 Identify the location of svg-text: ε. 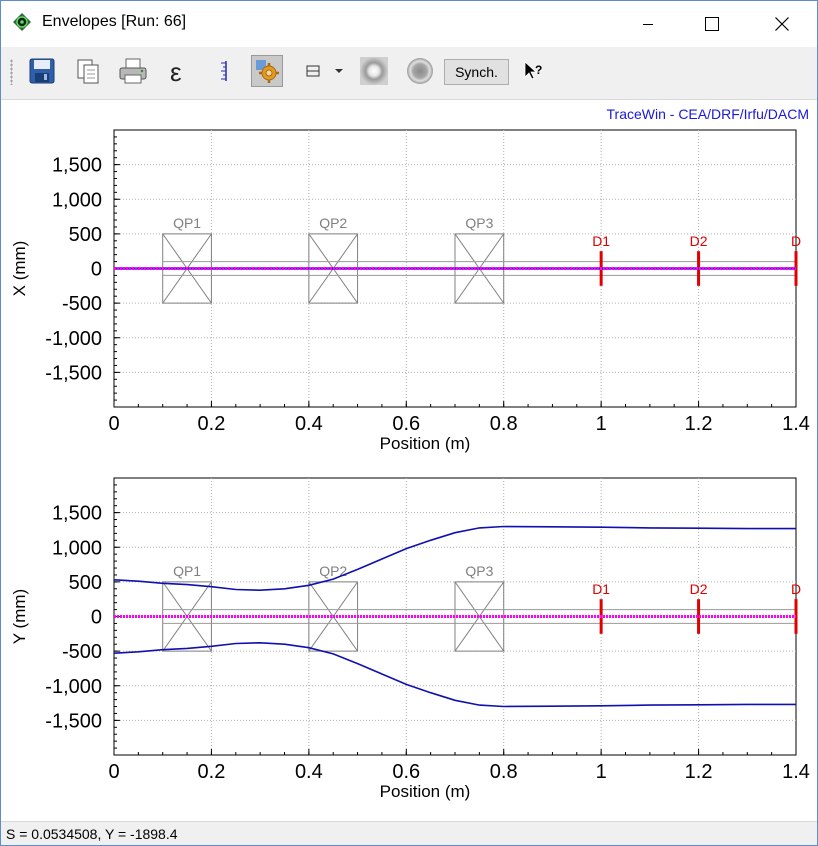
(176, 71).